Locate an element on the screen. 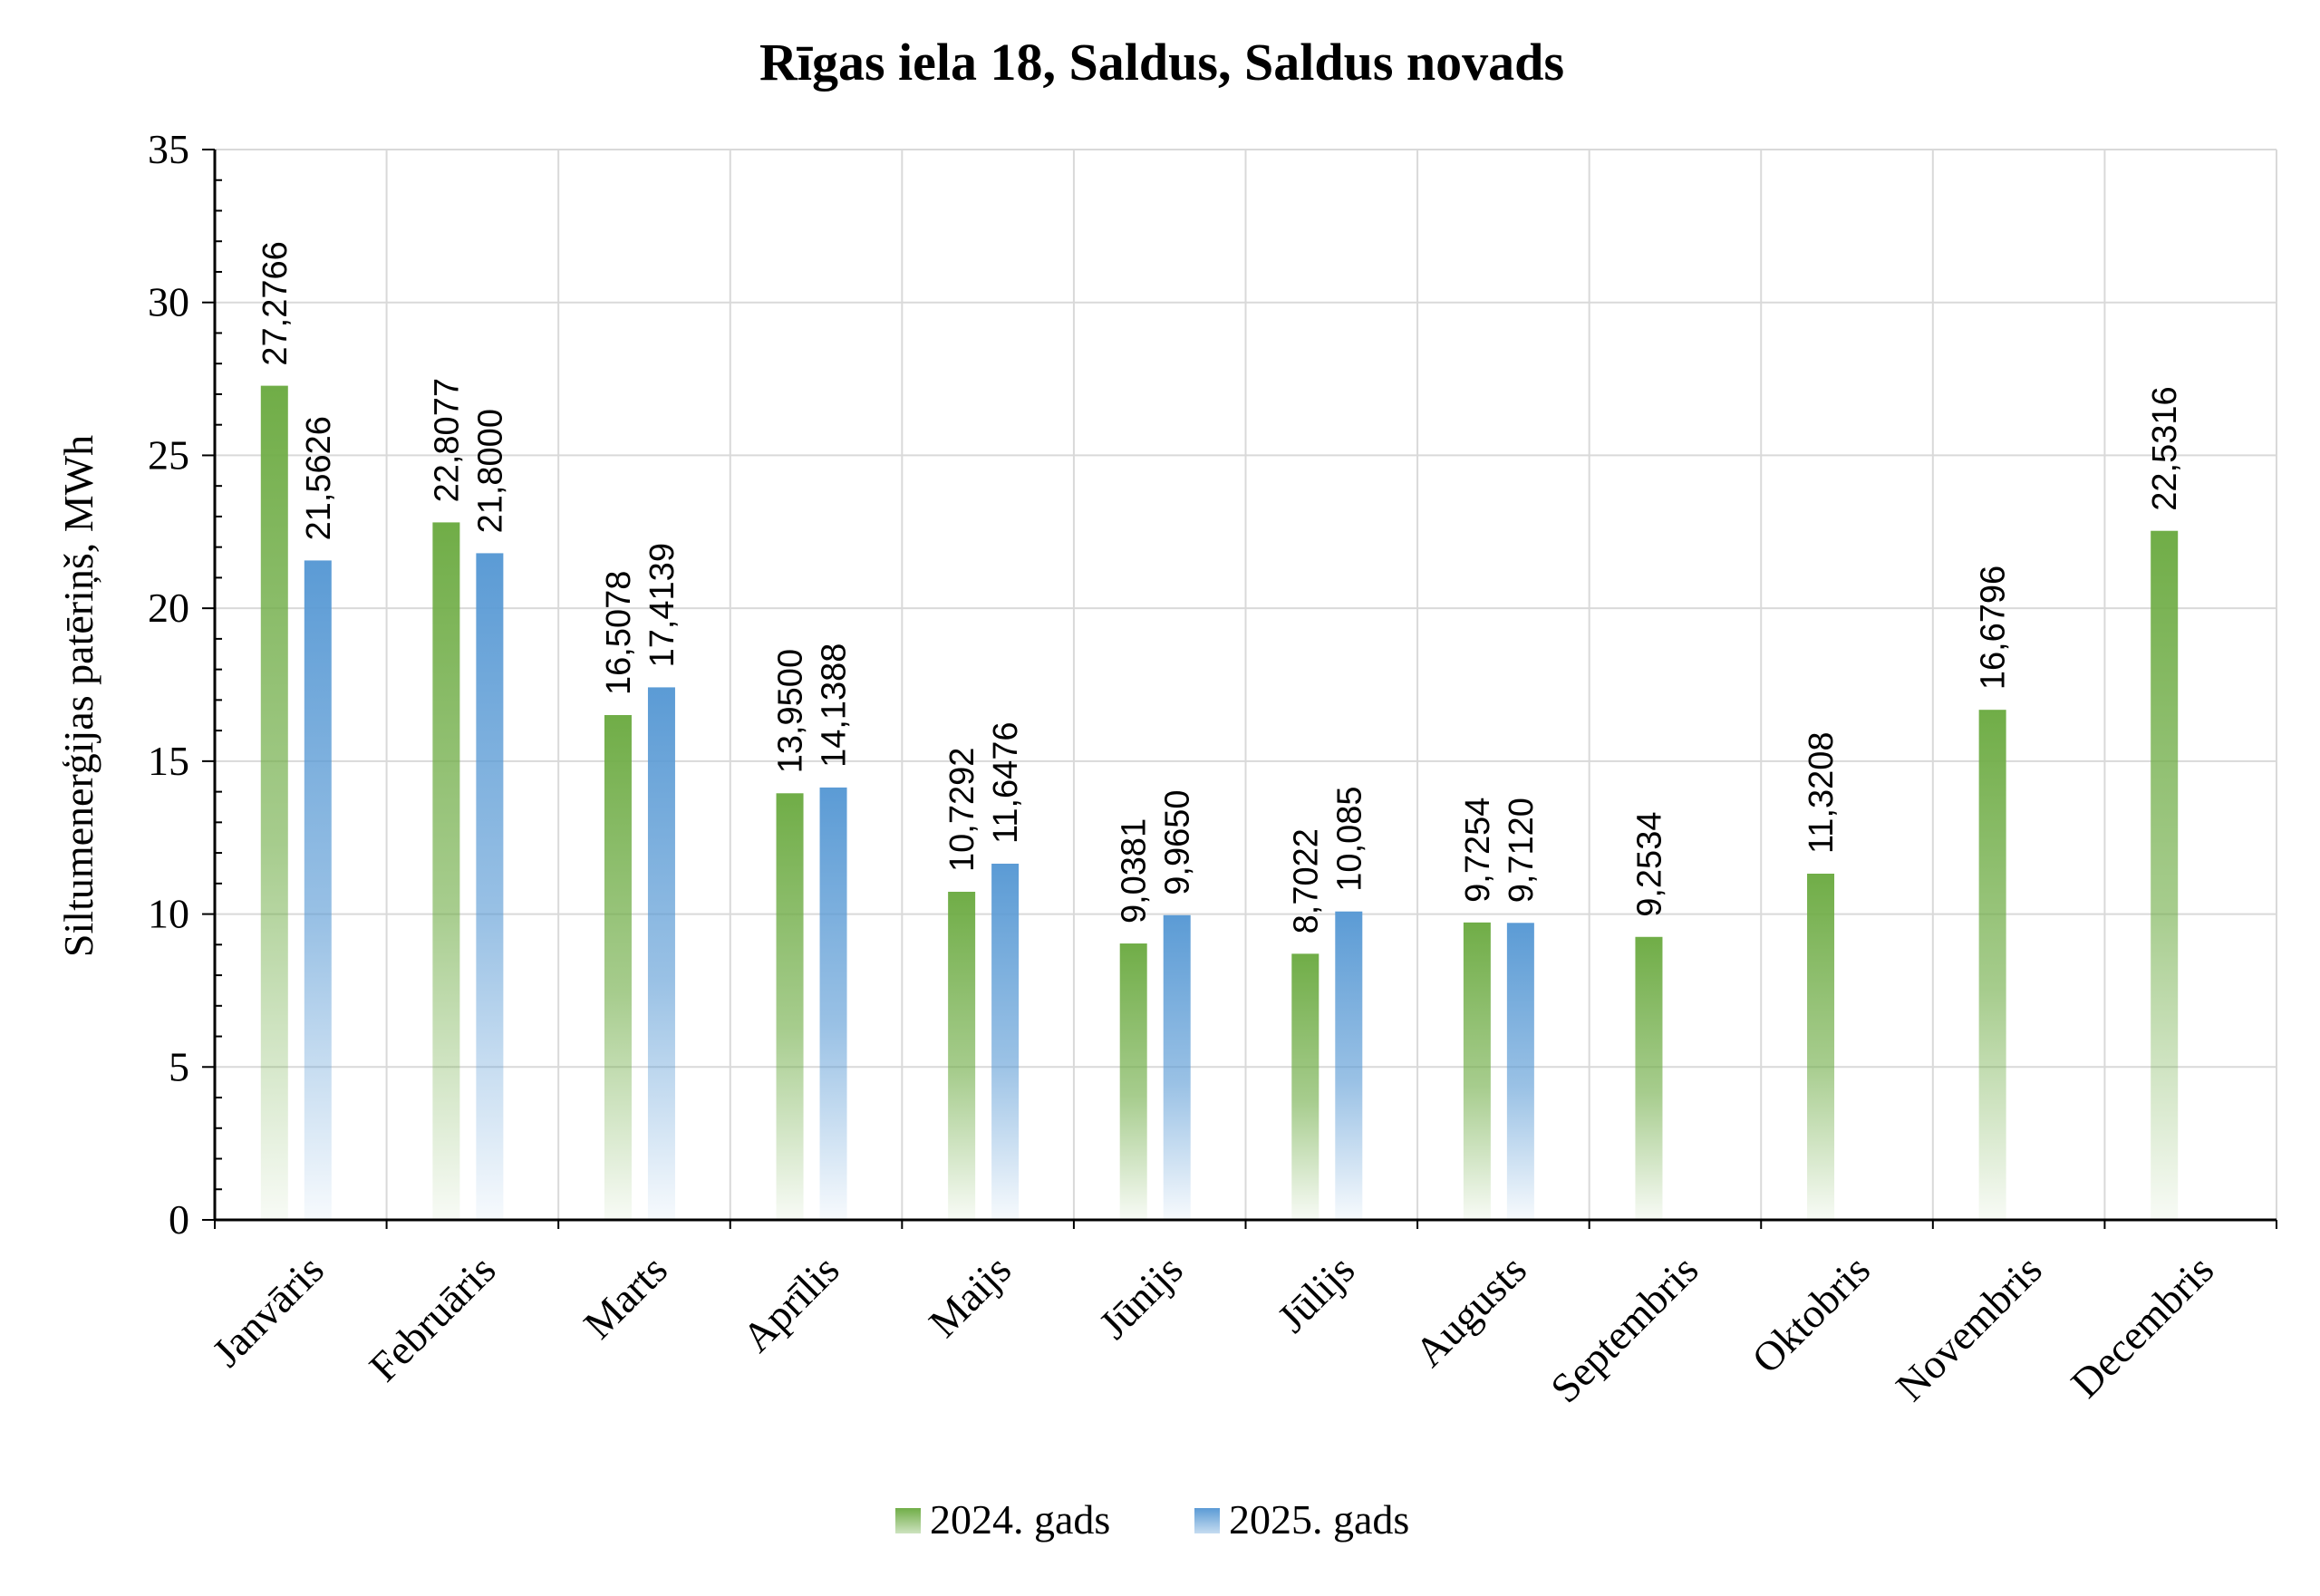 The image size is (2320, 1596). data-label-2024-10: 16,6796 is located at coordinates (1994, 628).